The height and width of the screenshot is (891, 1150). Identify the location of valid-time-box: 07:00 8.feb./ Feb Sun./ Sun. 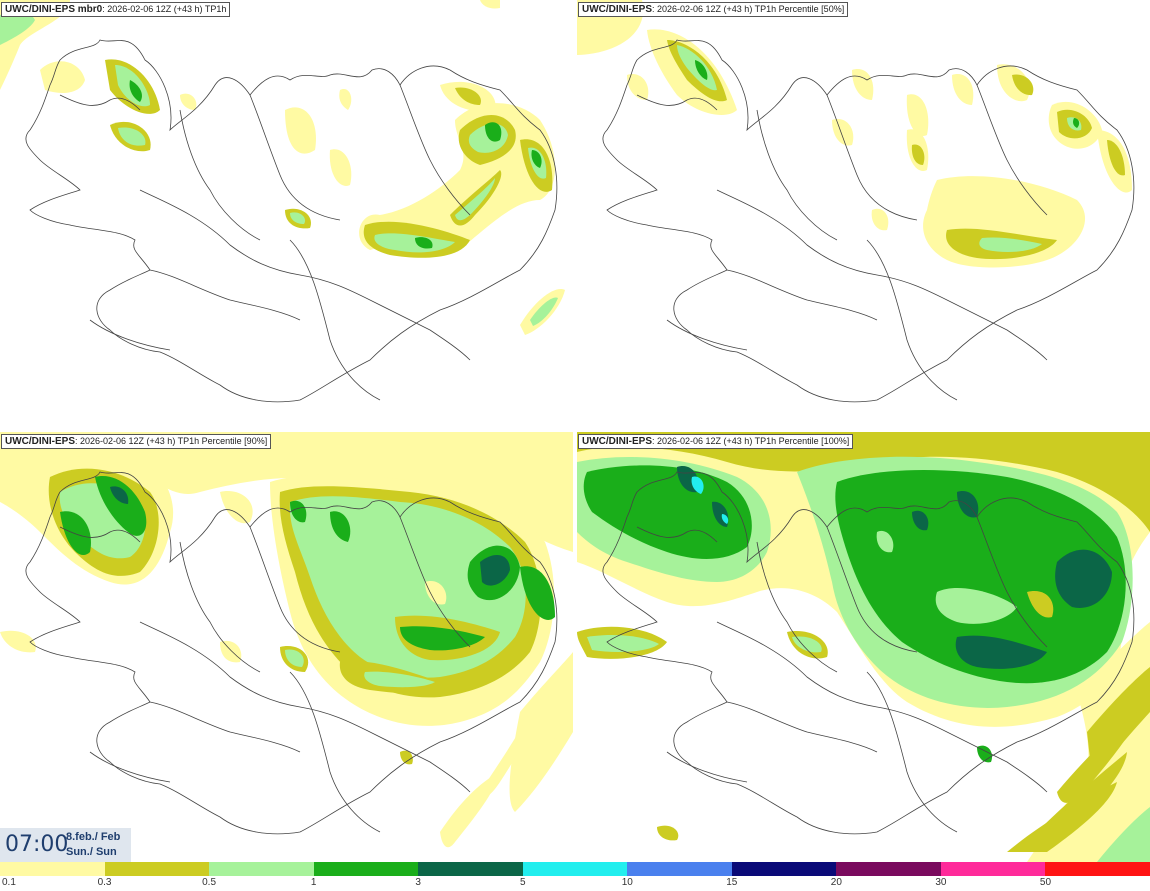
(65, 845).